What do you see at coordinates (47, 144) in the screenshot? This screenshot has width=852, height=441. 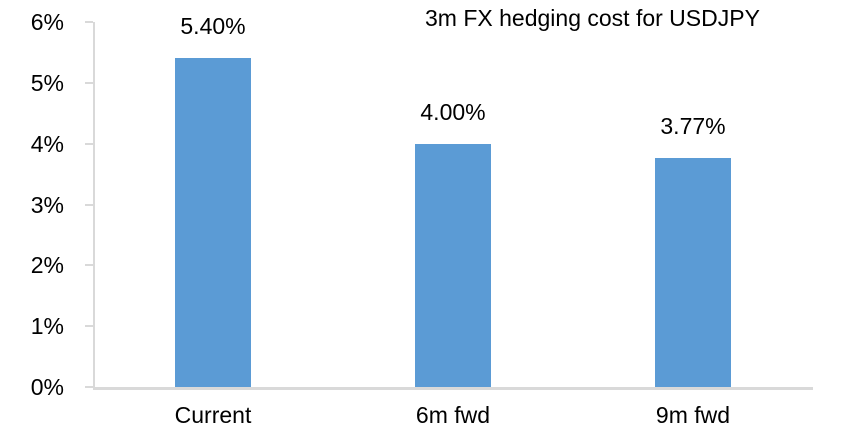 I see `y-tick-label: 4%` at bounding box center [47, 144].